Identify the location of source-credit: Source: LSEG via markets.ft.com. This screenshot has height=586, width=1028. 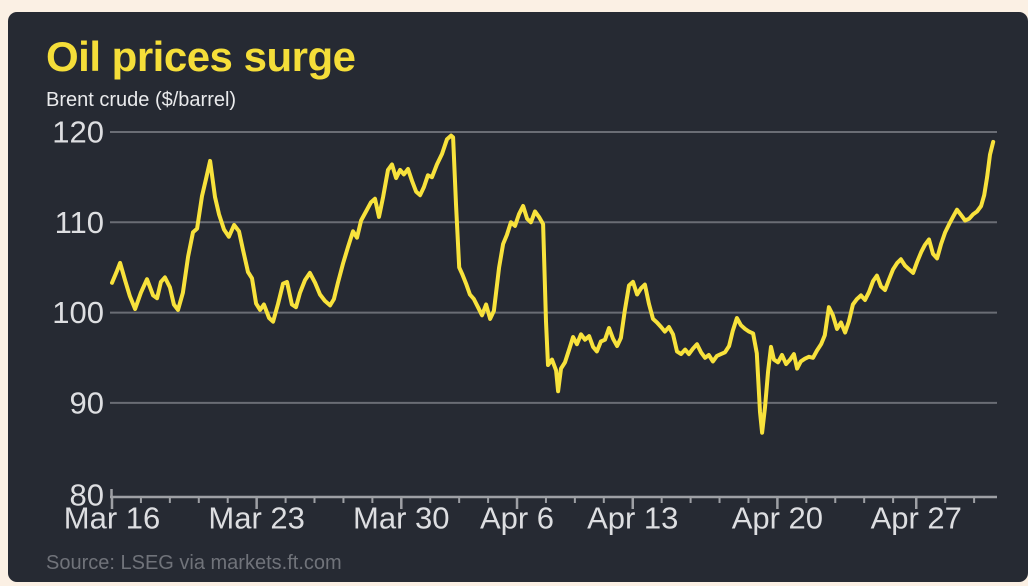
(194, 563).